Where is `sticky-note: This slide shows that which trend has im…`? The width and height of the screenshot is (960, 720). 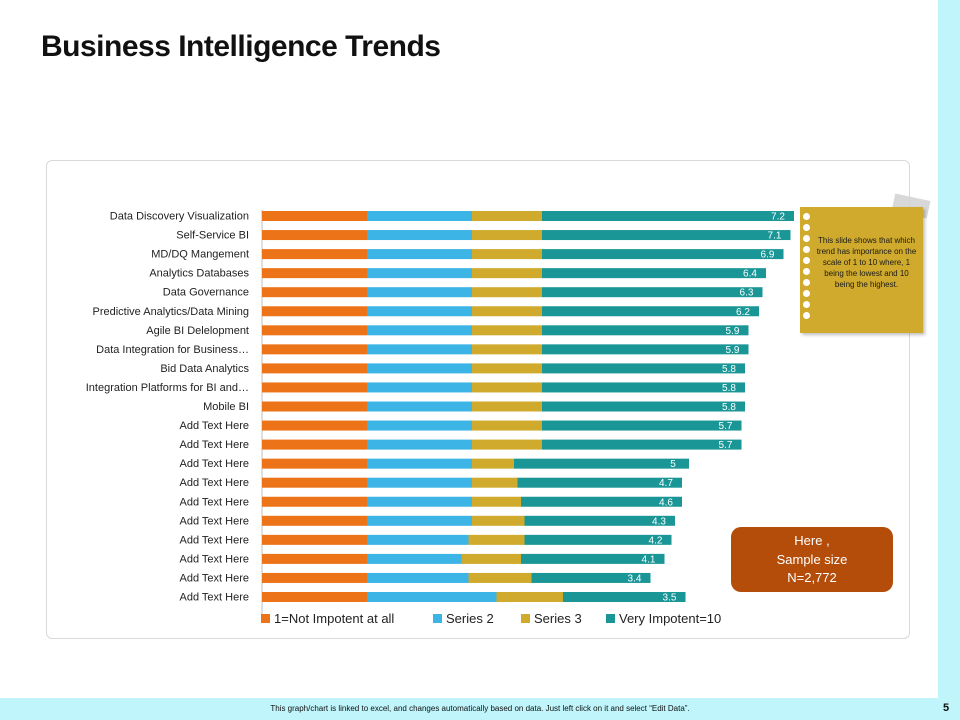
sticky-note: This slide shows that which trend has im… is located at coordinates (861, 270).